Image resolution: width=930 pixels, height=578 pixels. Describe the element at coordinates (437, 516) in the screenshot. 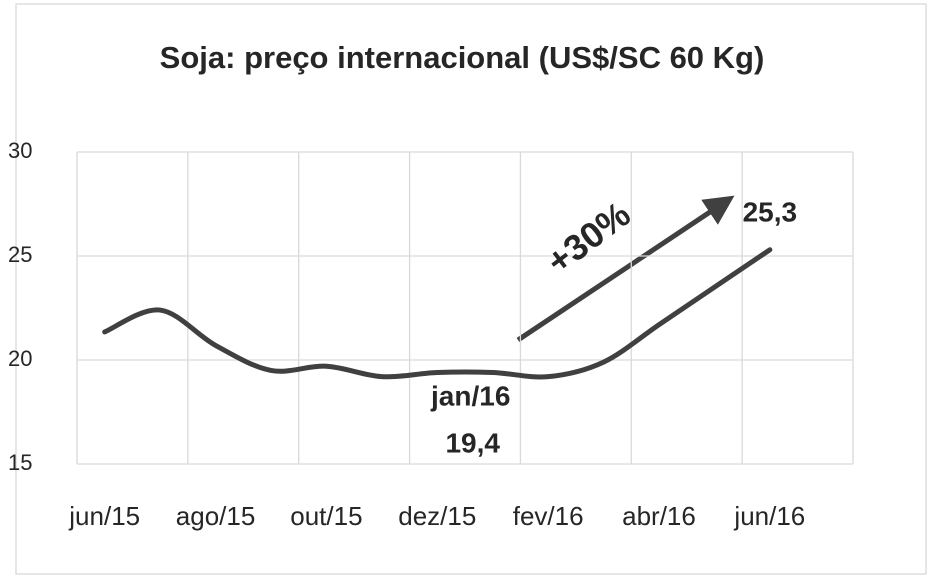

I see `x-tick-label: dez/15` at that location.